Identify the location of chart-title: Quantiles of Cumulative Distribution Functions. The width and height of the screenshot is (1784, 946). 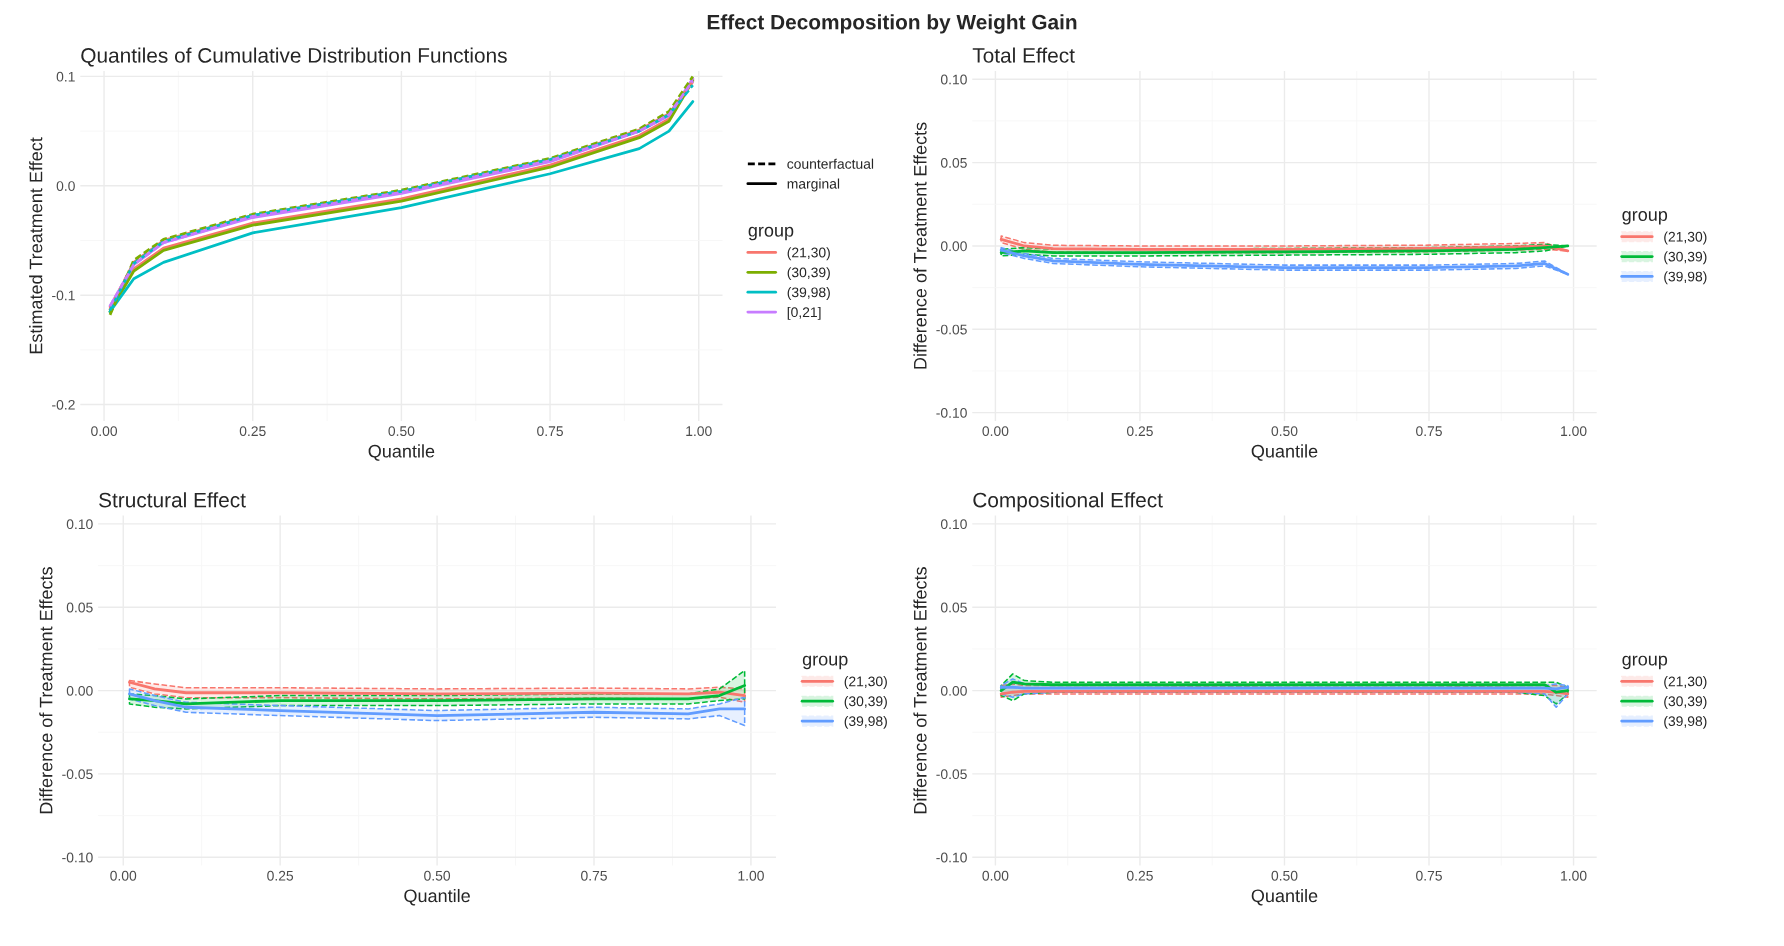
(294, 57).